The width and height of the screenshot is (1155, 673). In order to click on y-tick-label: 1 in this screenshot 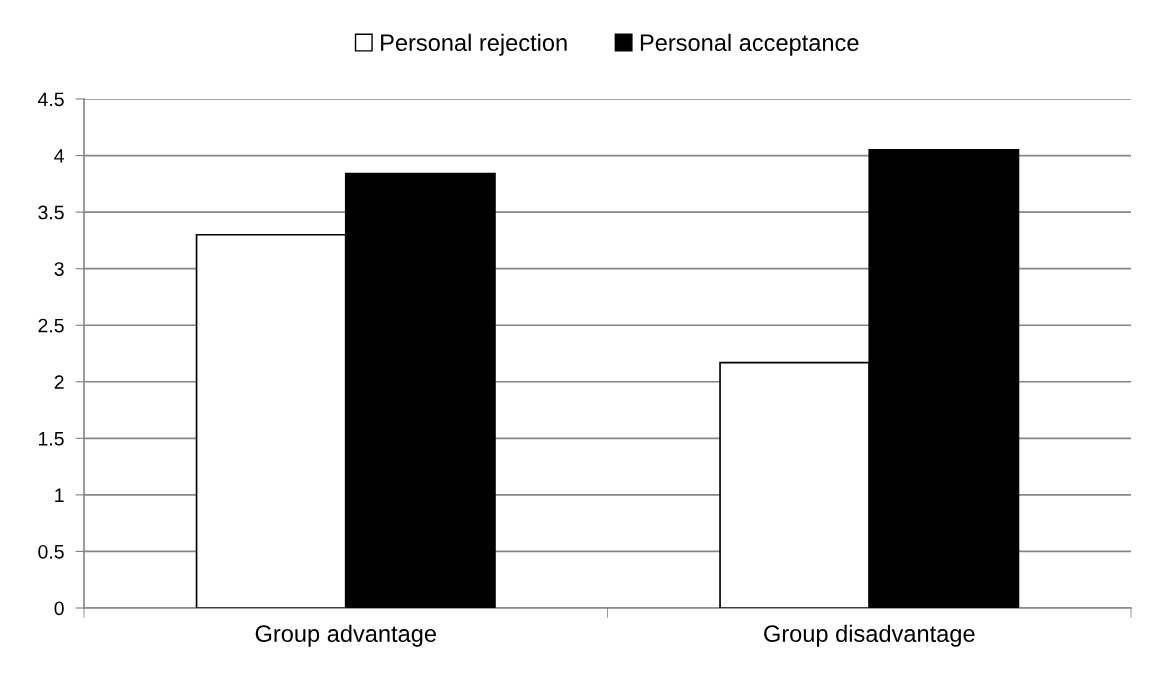, I will do `click(59, 495)`.